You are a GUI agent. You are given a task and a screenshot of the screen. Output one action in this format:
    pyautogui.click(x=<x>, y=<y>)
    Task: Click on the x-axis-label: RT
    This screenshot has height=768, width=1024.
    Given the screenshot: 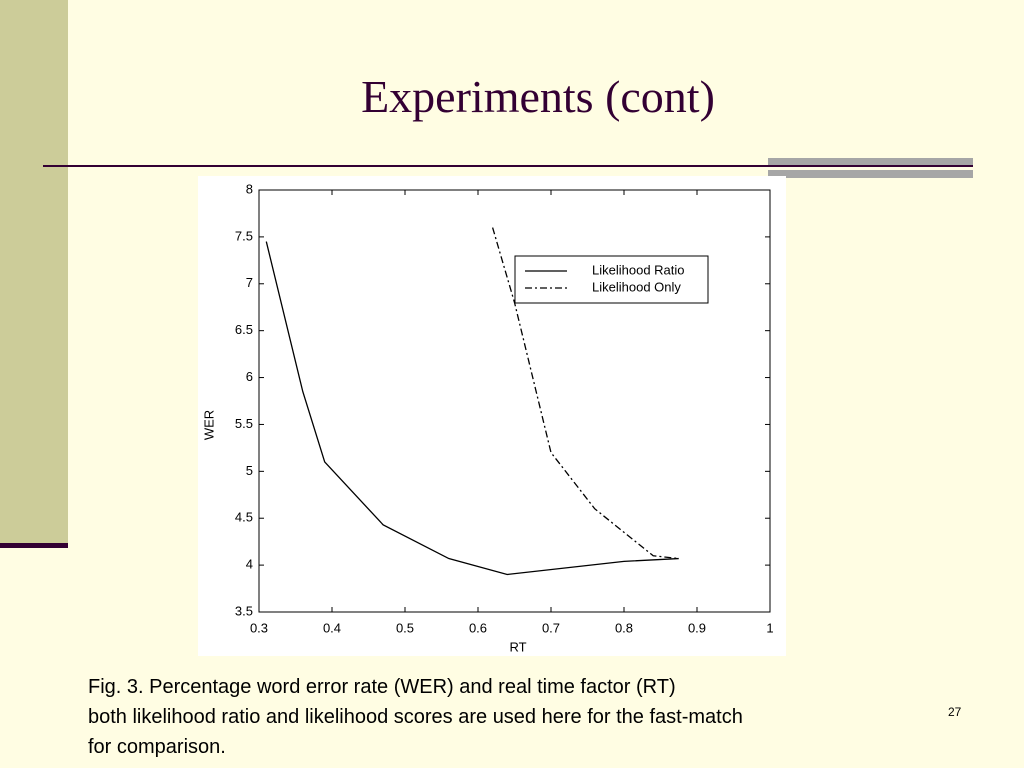 What is the action you would take?
    pyautogui.click(x=517, y=646)
    